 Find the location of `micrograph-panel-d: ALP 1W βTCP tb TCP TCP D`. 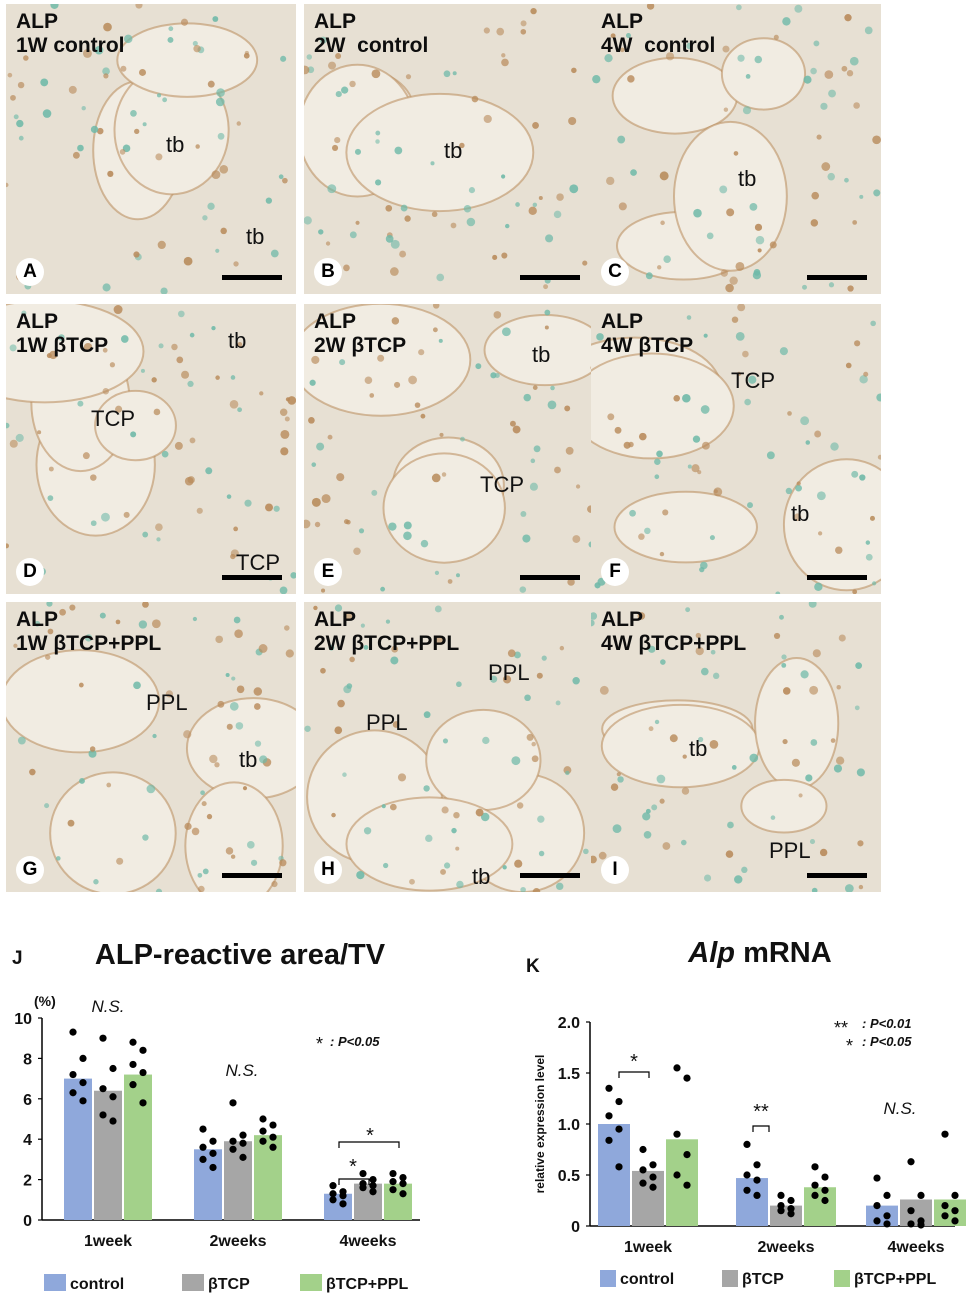

micrograph-panel-d: ALP 1W βTCP tb TCP TCP D is located at coordinates (151, 449).